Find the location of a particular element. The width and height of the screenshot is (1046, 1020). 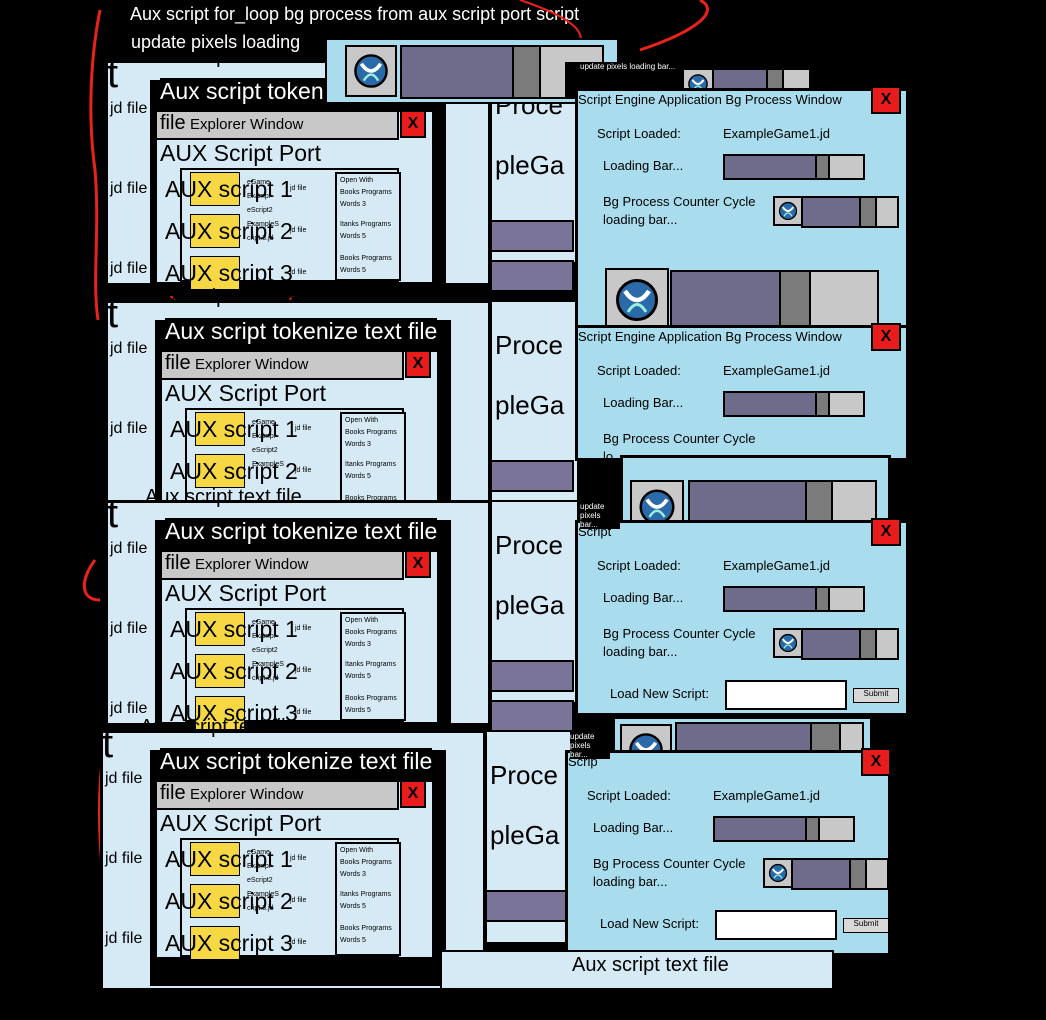

jd-file-label: jd file is located at coordinates (303, 712).